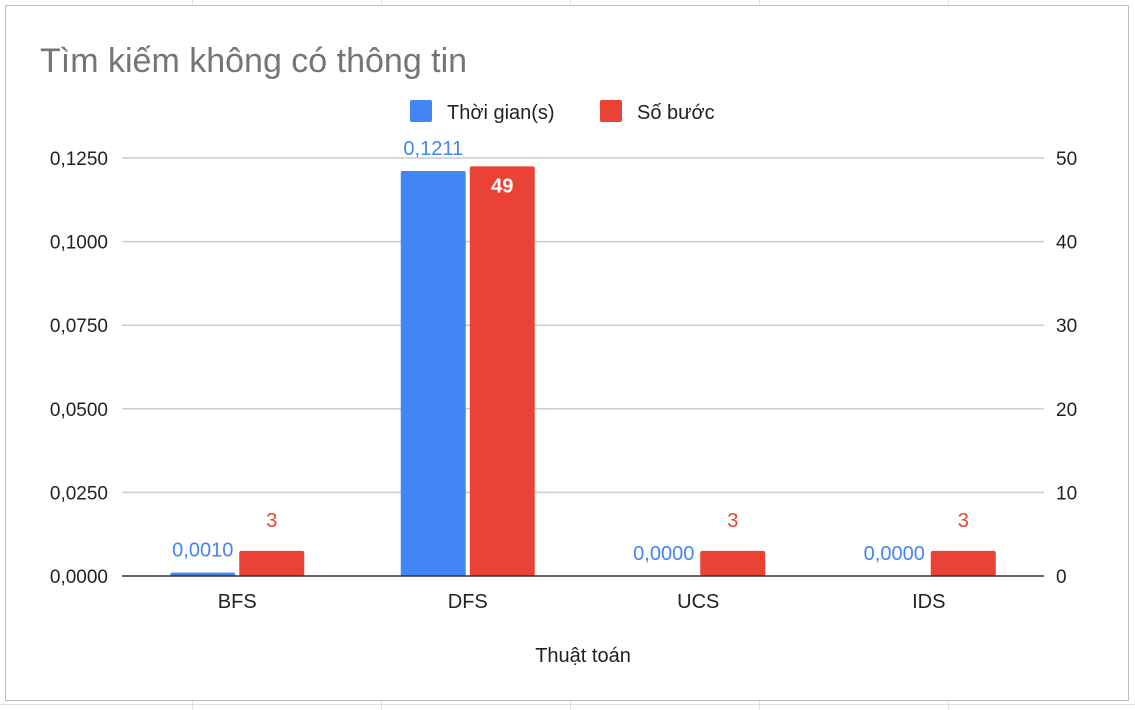 This screenshot has height=710, width=1135. Describe the element at coordinates (501, 113) in the screenshot. I see `legend-label-time: Thời gian(s)` at that location.